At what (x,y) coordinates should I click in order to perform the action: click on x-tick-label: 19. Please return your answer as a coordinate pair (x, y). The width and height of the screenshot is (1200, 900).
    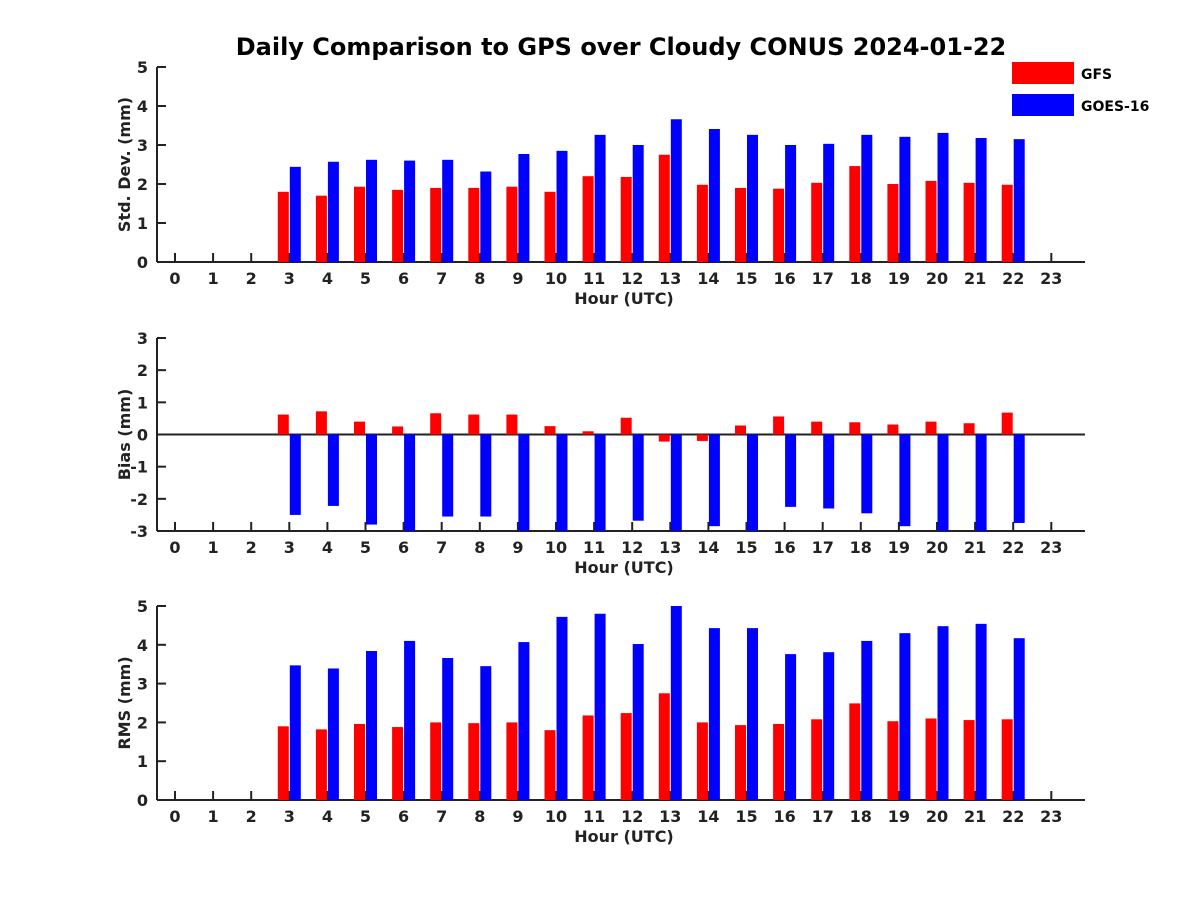
    Looking at the image, I should click on (899, 816).